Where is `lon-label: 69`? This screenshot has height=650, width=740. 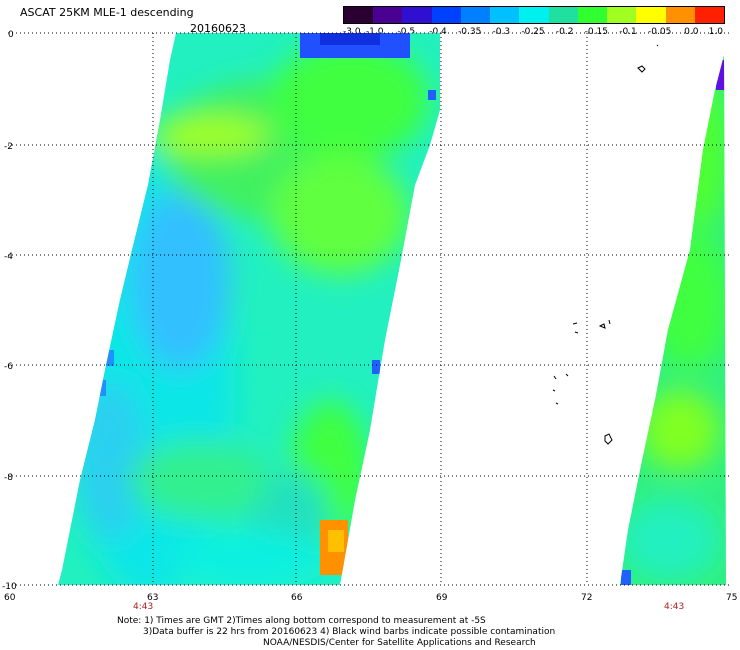
lon-label: 69 is located at coordinates (442, 598).